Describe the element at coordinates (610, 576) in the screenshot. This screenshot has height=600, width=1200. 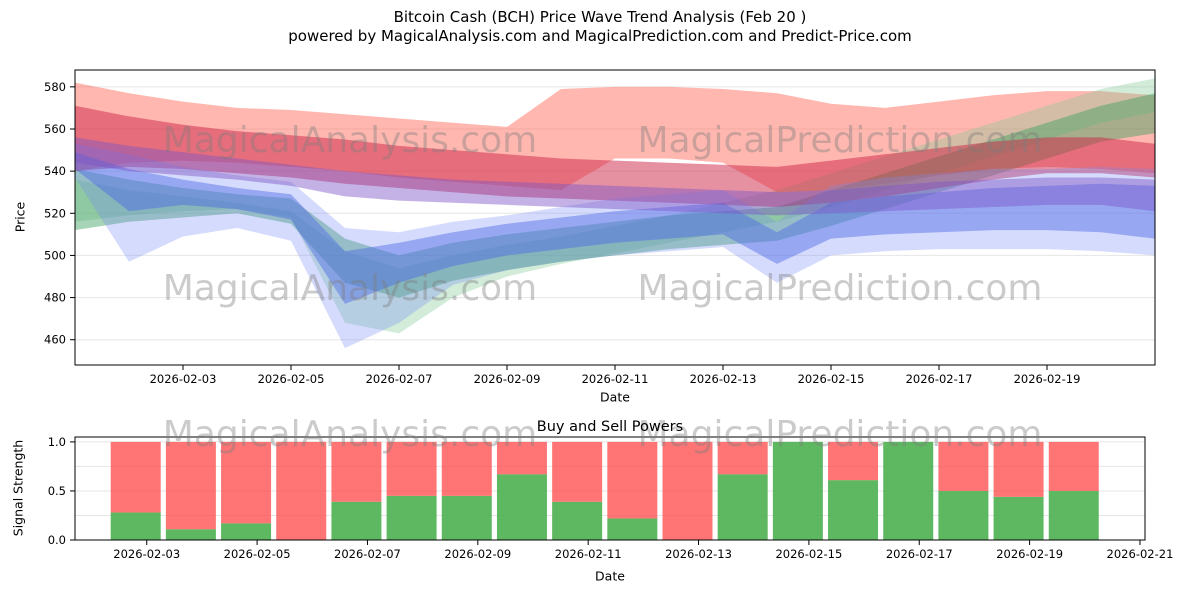
I see `date-axis-label-bottom: Date` at that location.